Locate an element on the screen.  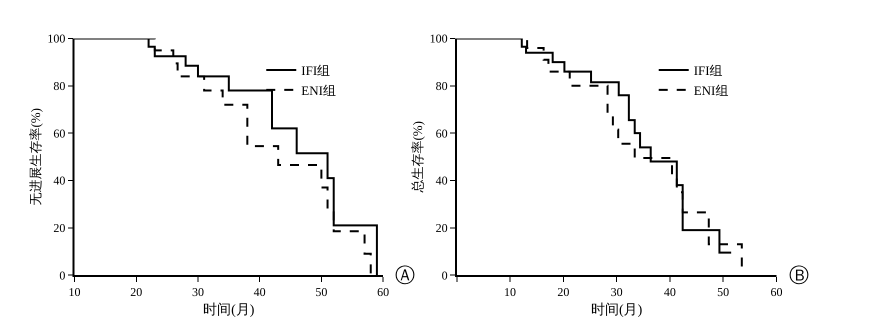
text: Ⓐ is located at coordinates (405, 275).